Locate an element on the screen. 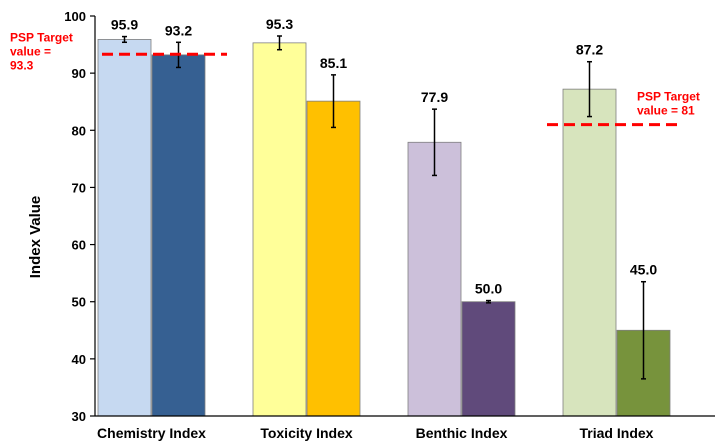 The image size is (723, 444). x-category-label: Chemistry Index is located at coordinates (151, 433).